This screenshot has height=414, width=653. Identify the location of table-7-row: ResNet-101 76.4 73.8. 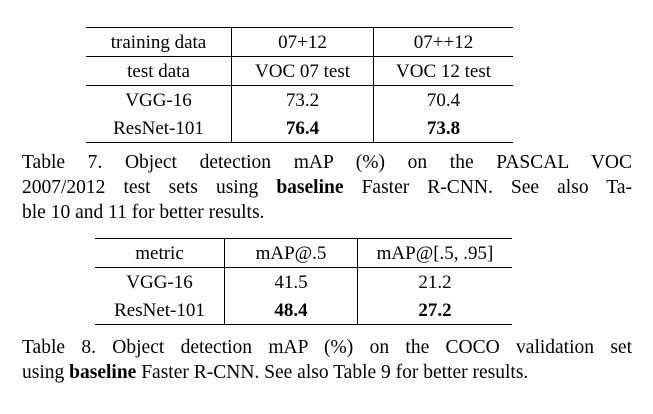
(299, 128).